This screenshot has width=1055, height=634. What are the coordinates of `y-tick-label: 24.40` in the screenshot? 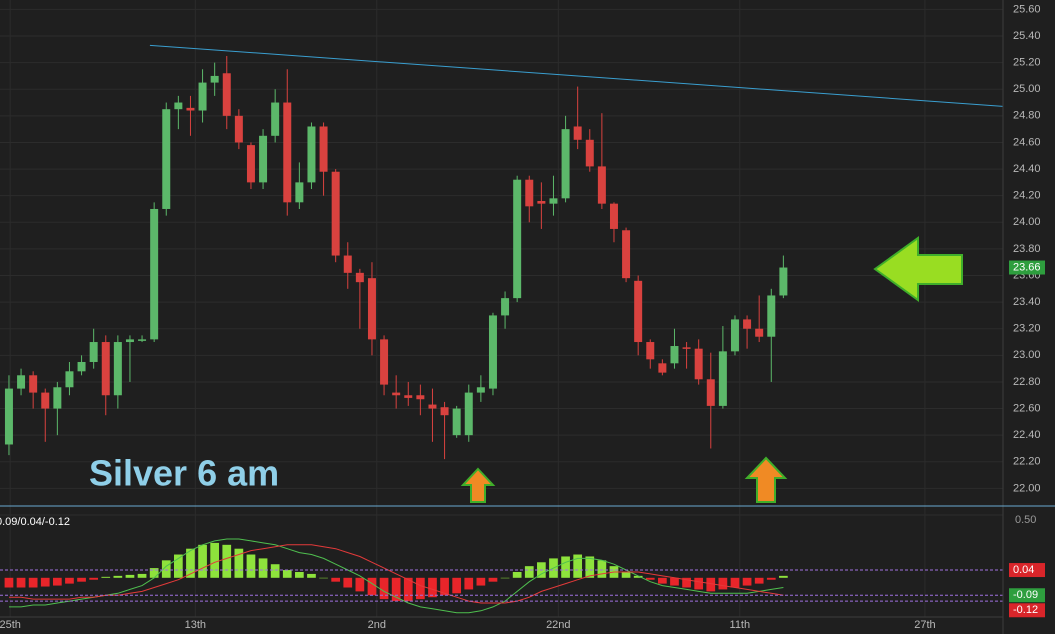 It's located at (1027, 169).